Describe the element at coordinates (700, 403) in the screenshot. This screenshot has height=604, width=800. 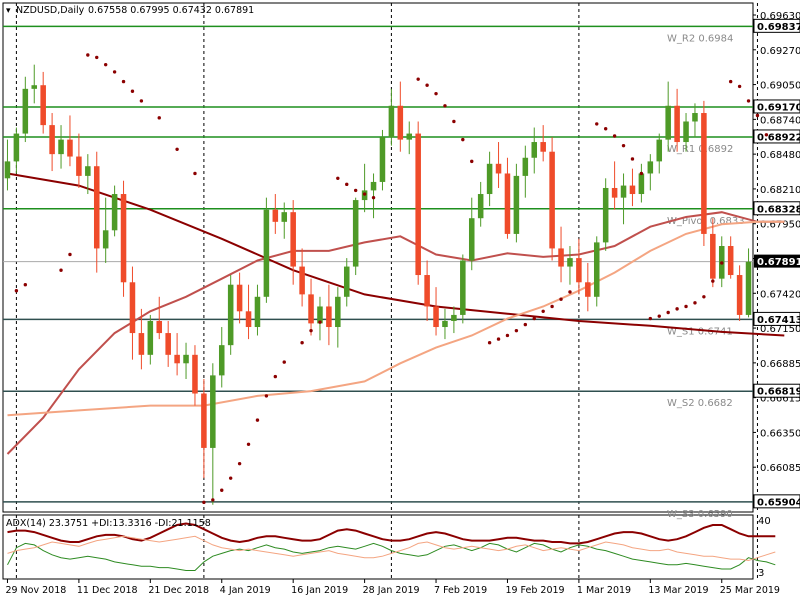
I see `pivot-level-label: W_S2 0.6682` at that location.